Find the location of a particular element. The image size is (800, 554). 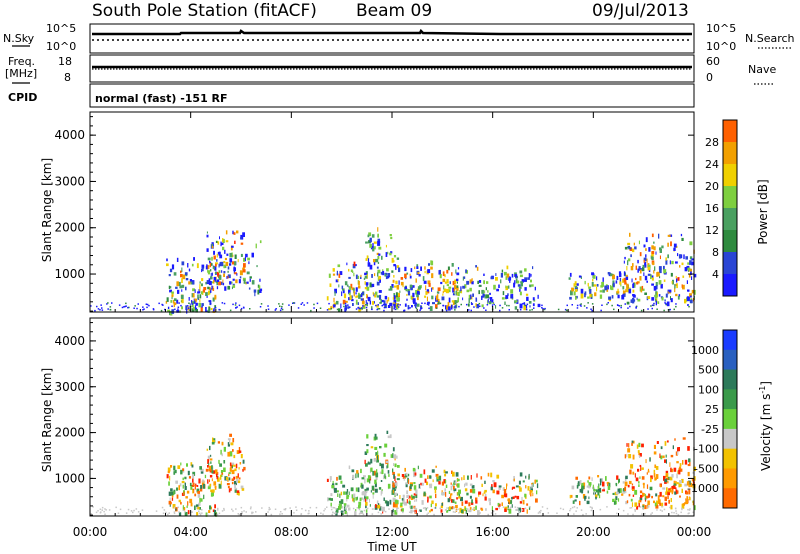

nsky-tick-top: 10^5 is located at coordinates (61, 28).